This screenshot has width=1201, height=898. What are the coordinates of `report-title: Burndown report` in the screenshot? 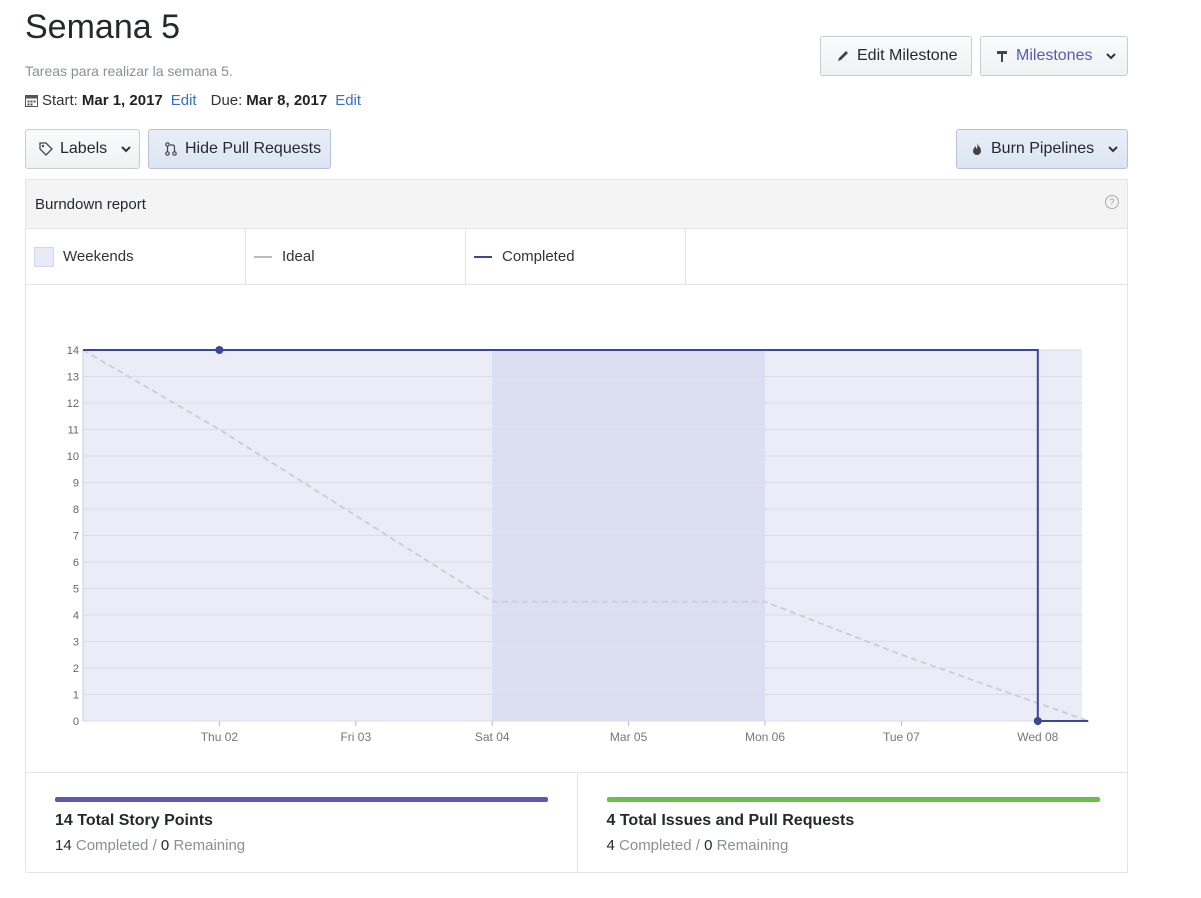 It's located at (90, 204).